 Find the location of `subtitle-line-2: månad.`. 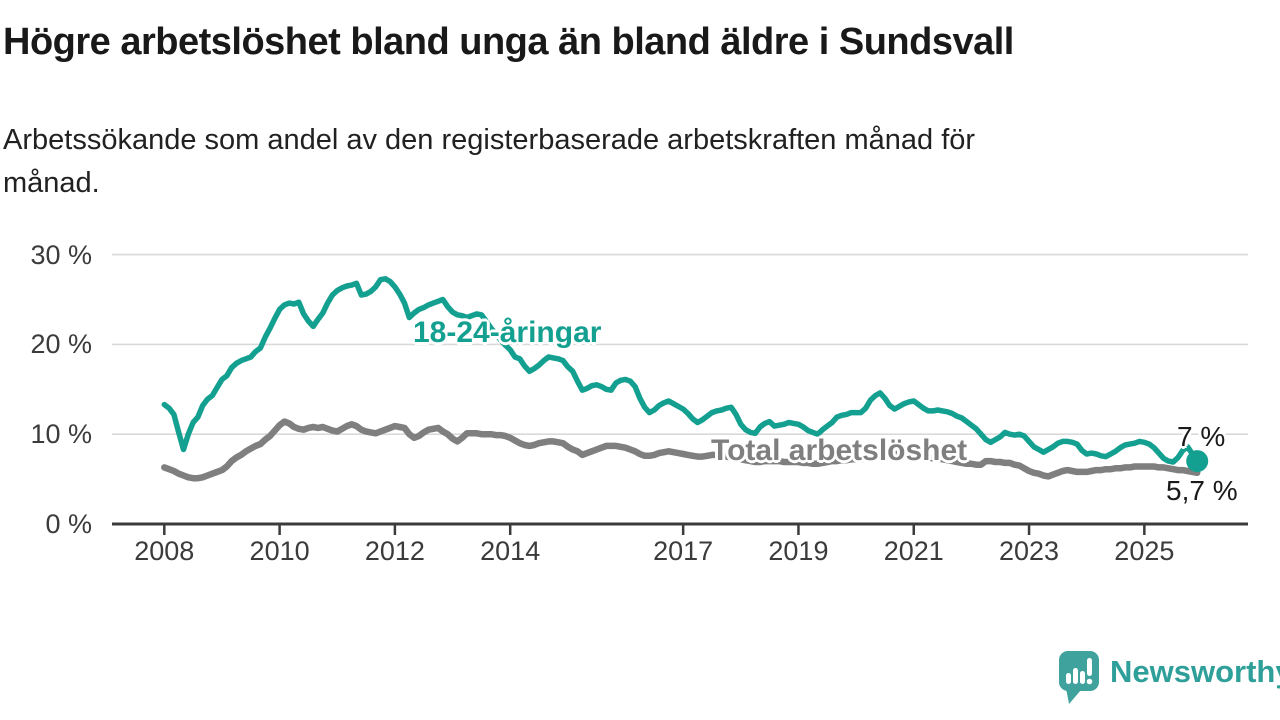

subtitle-line-2: månad. is located at coordinates (51, 183).